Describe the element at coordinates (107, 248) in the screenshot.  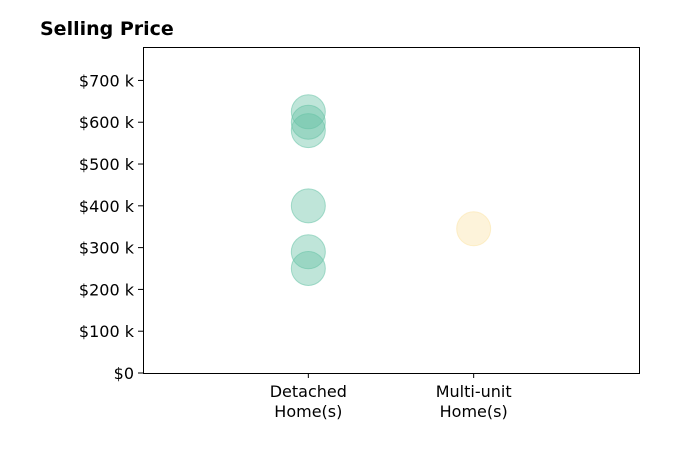
I see `y-tick-label: $300 k` at that location.